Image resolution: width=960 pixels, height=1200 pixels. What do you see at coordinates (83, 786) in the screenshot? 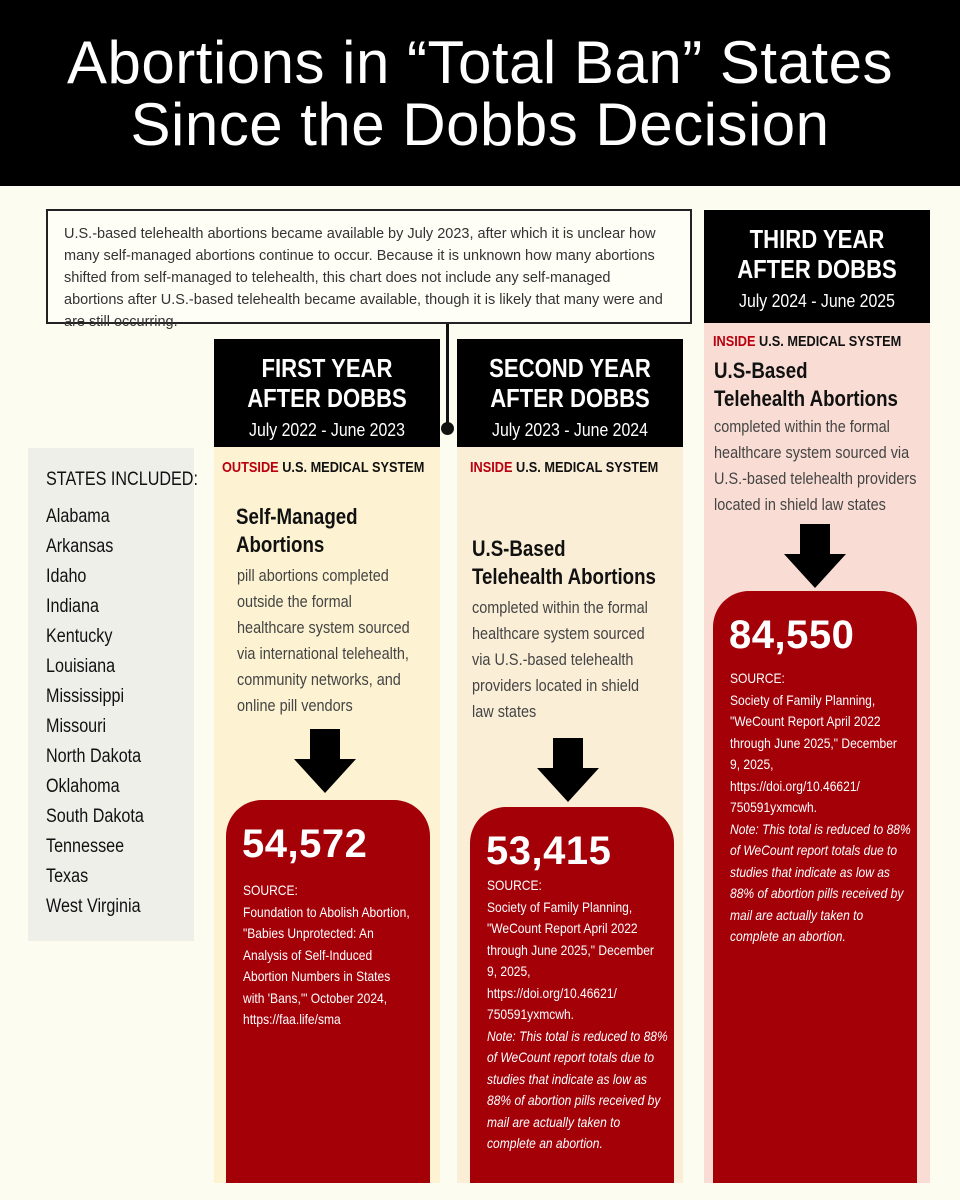
I see `state-item: Oklahoma` at bounding box center [83, 786].